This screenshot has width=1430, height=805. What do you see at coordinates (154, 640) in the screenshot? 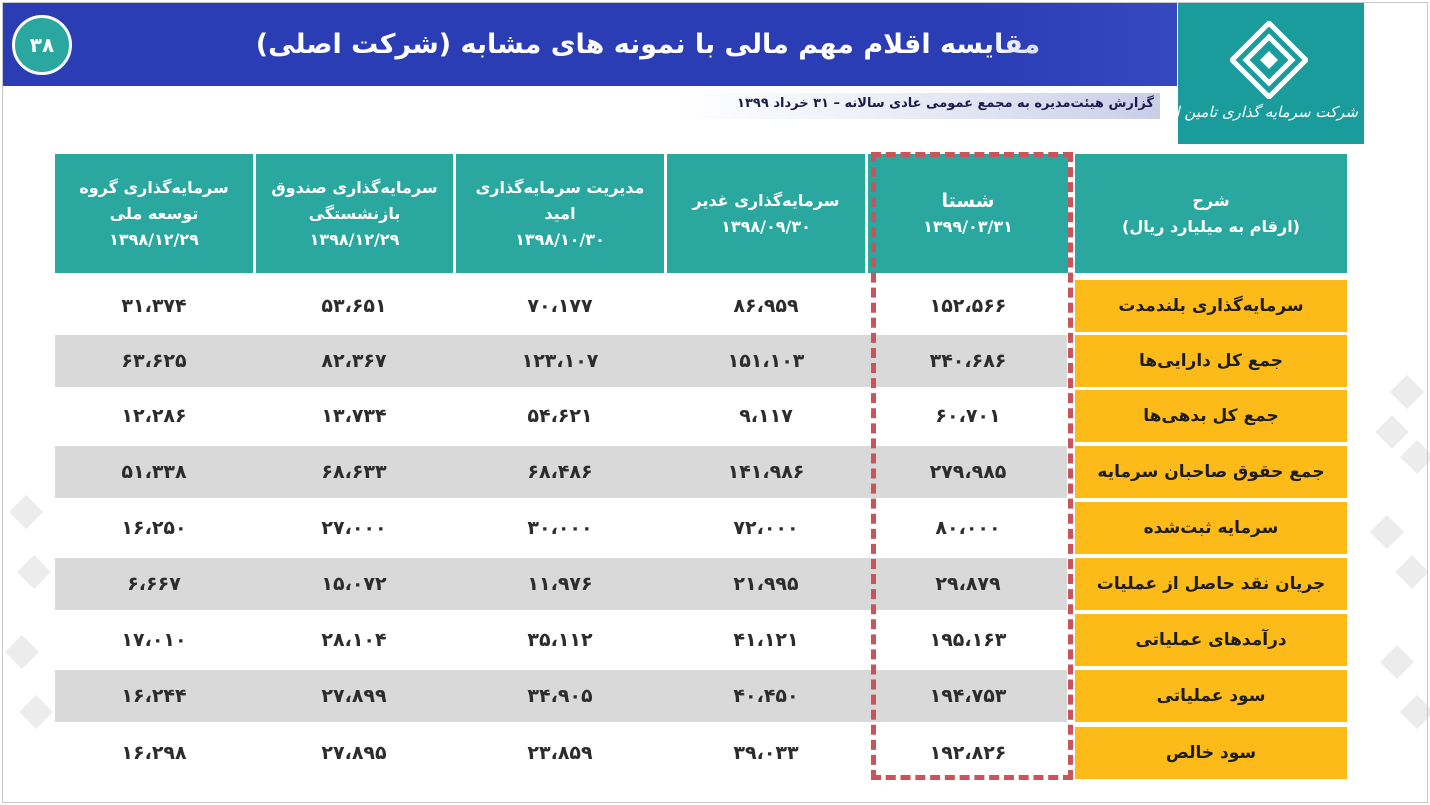
I see `table-cell: ۱۷،۰۱۰` at bounding box center [154, 640].